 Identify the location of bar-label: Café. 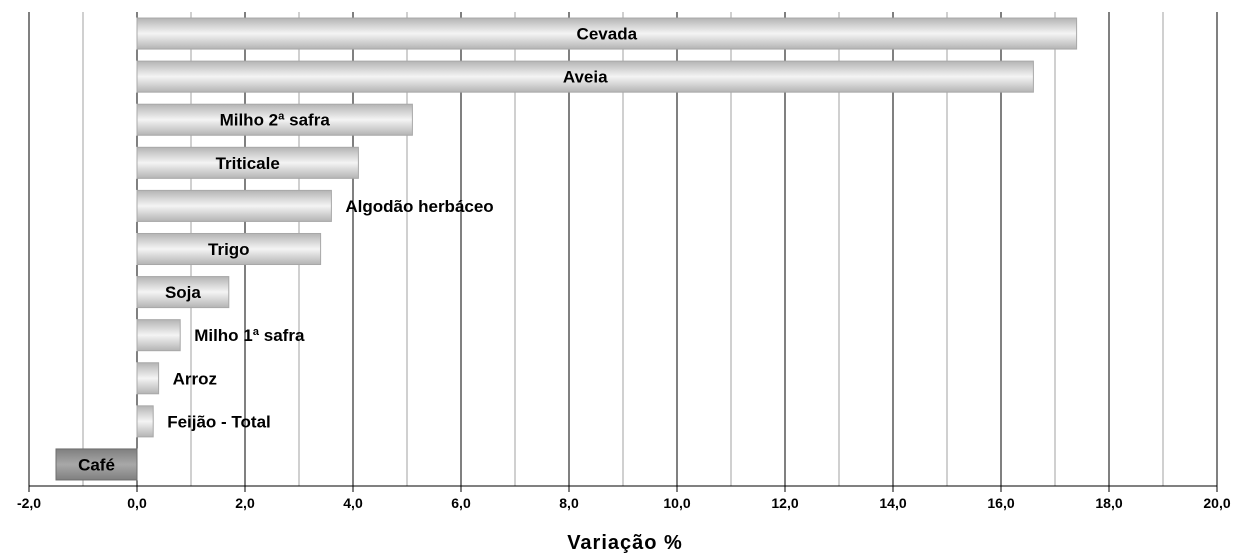
(96, 464).